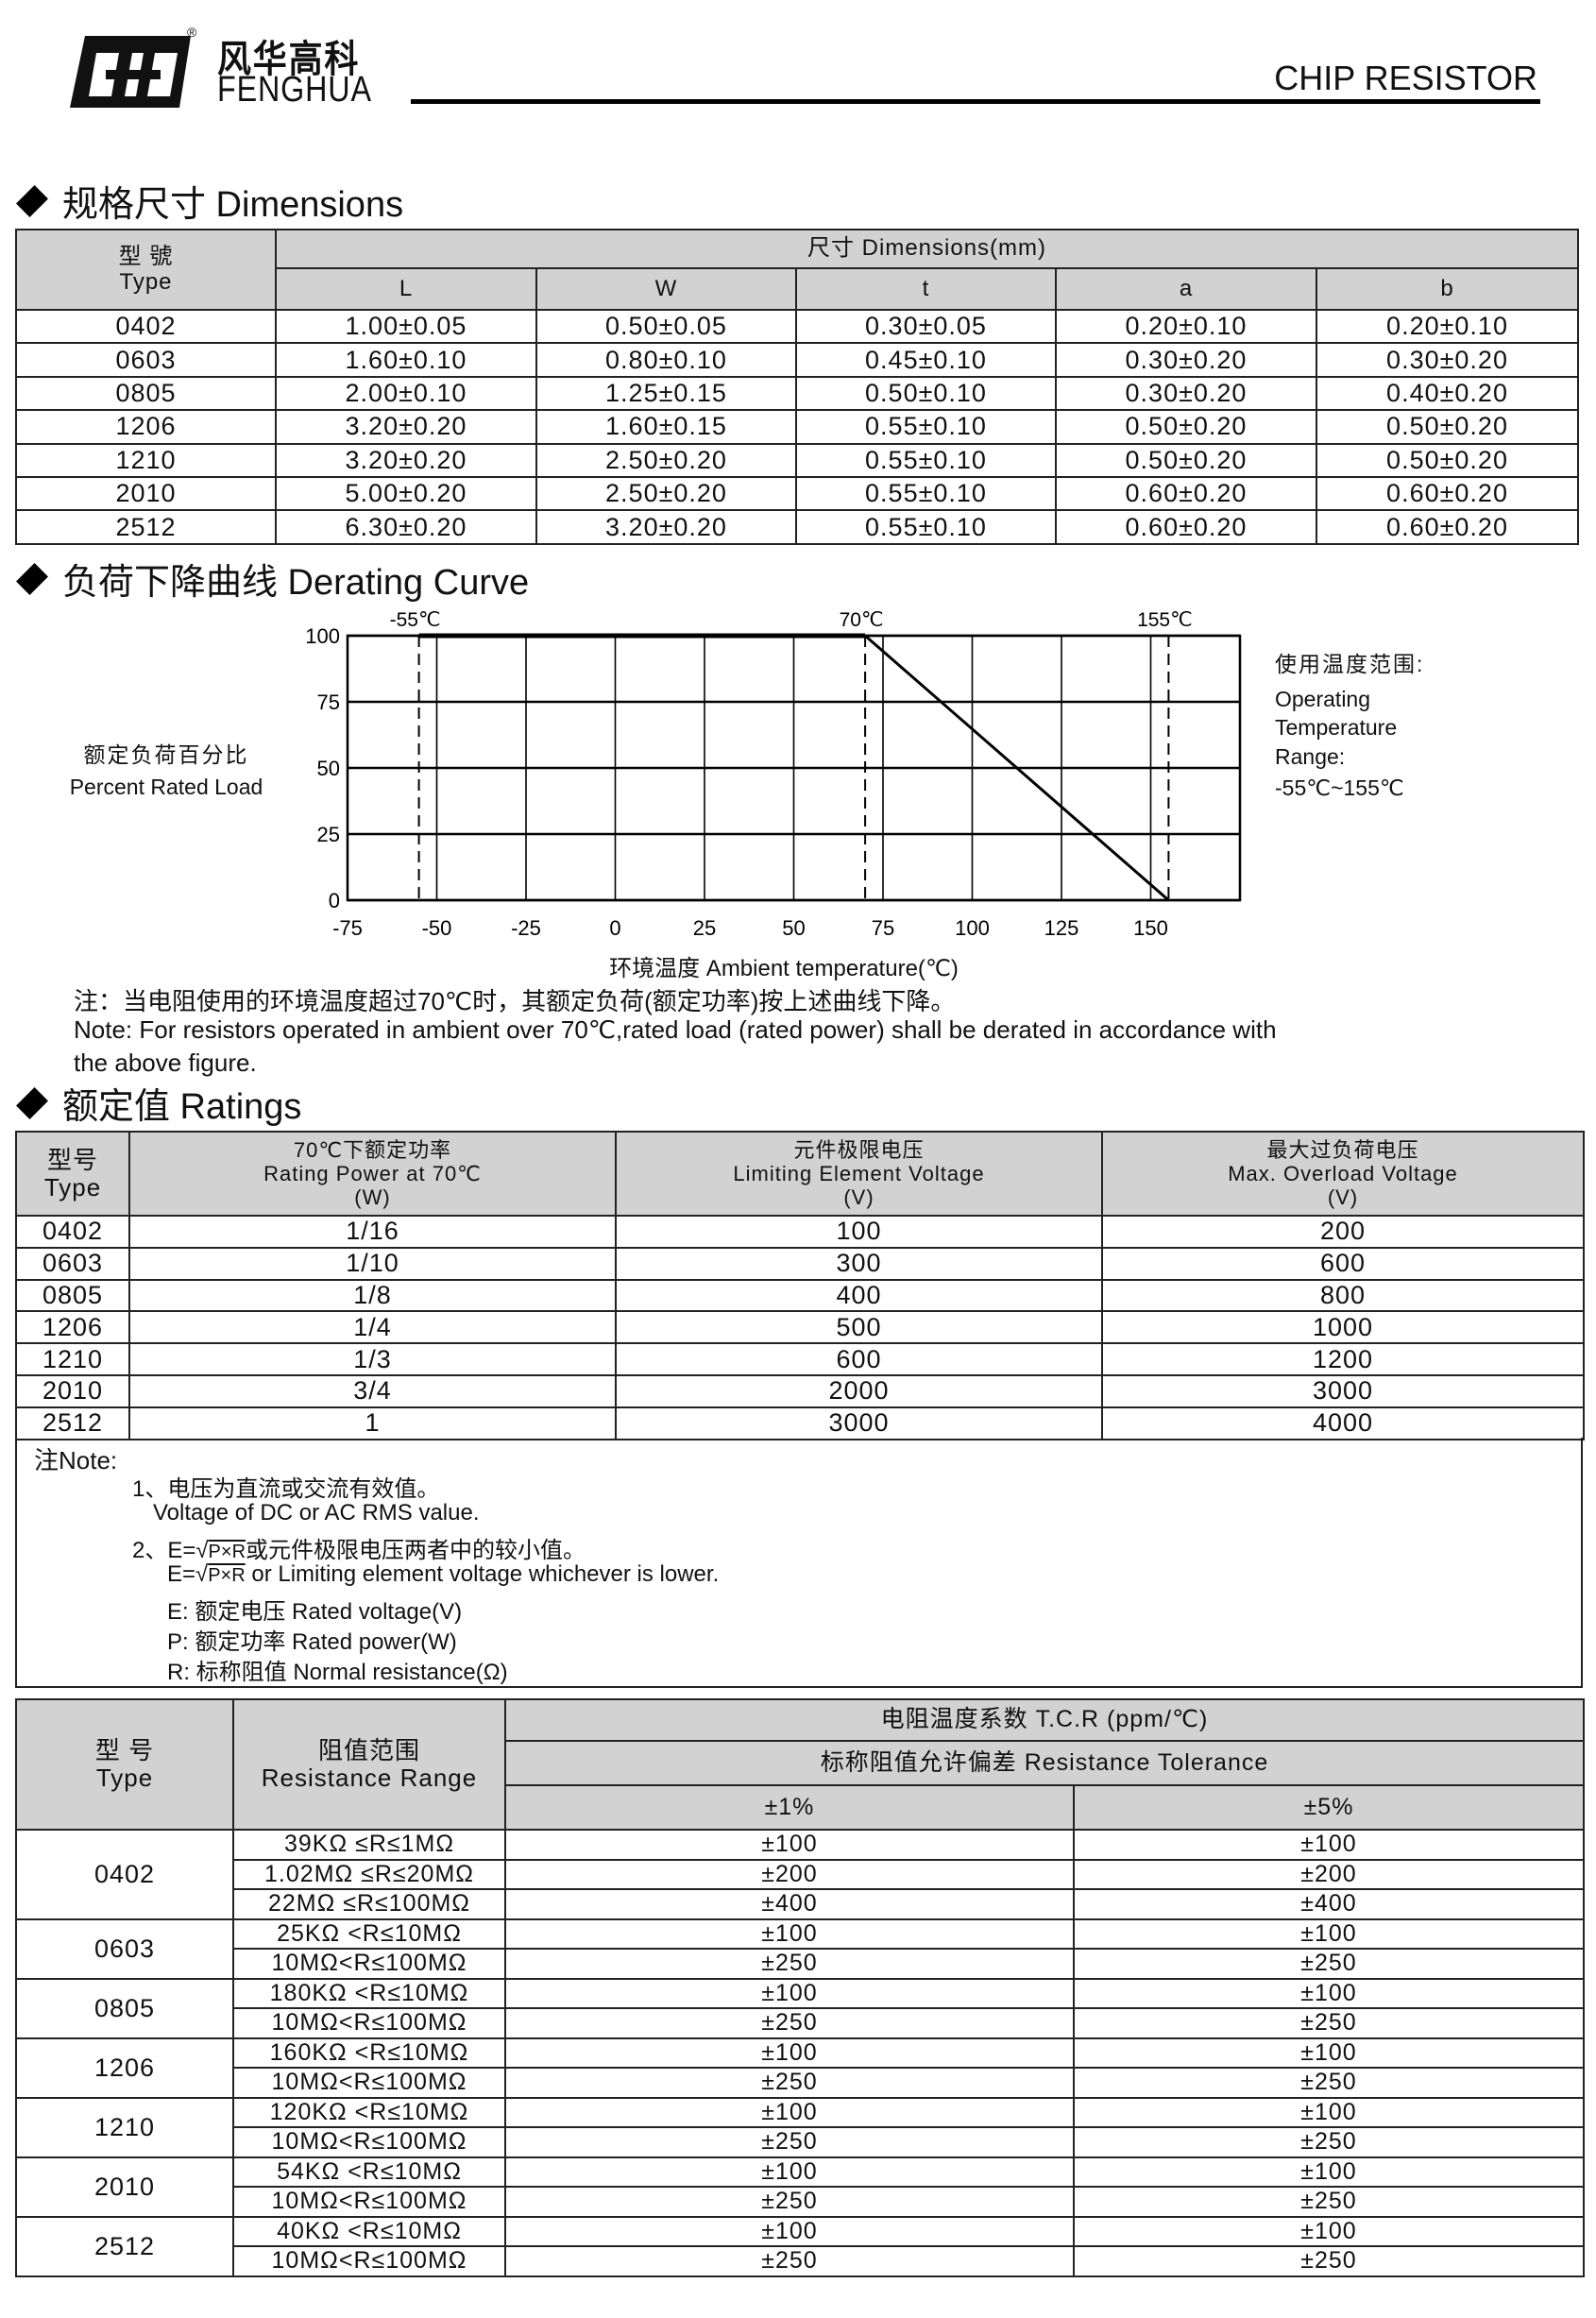 The height and width of the screenshot is (2318, 1596). What do you see at coordinates (800, 1328) in the screenshot?
I see `table-row: 1206 1/4 500 1000` at bounding box center [800, 1328].